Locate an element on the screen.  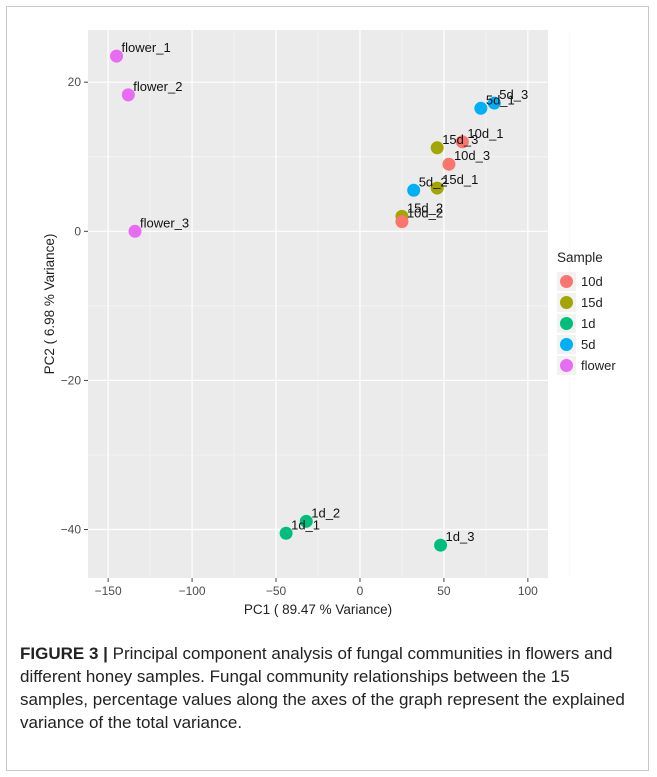
x-tick-label: −100 is located at coordinates (192, 591).